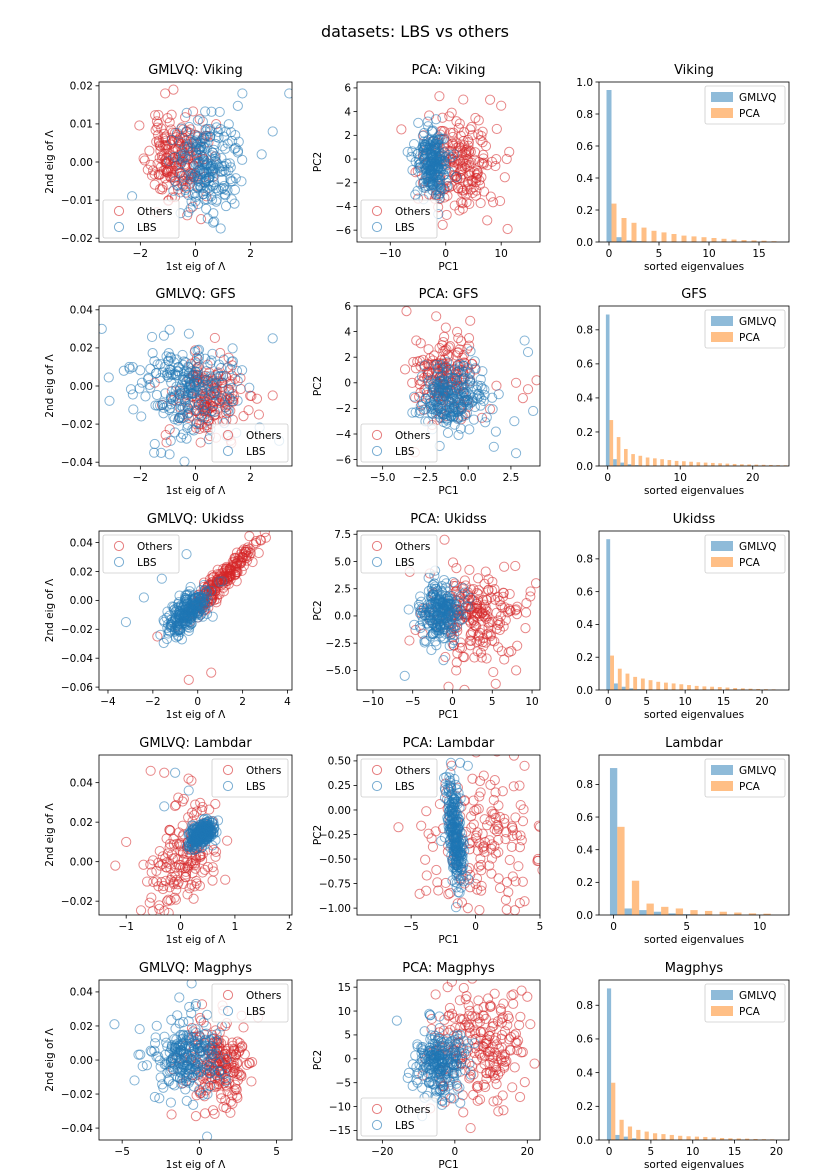 This screenshot has height=1175, width=831. I want to click on x-tick-label: −5, so click(412, 702).